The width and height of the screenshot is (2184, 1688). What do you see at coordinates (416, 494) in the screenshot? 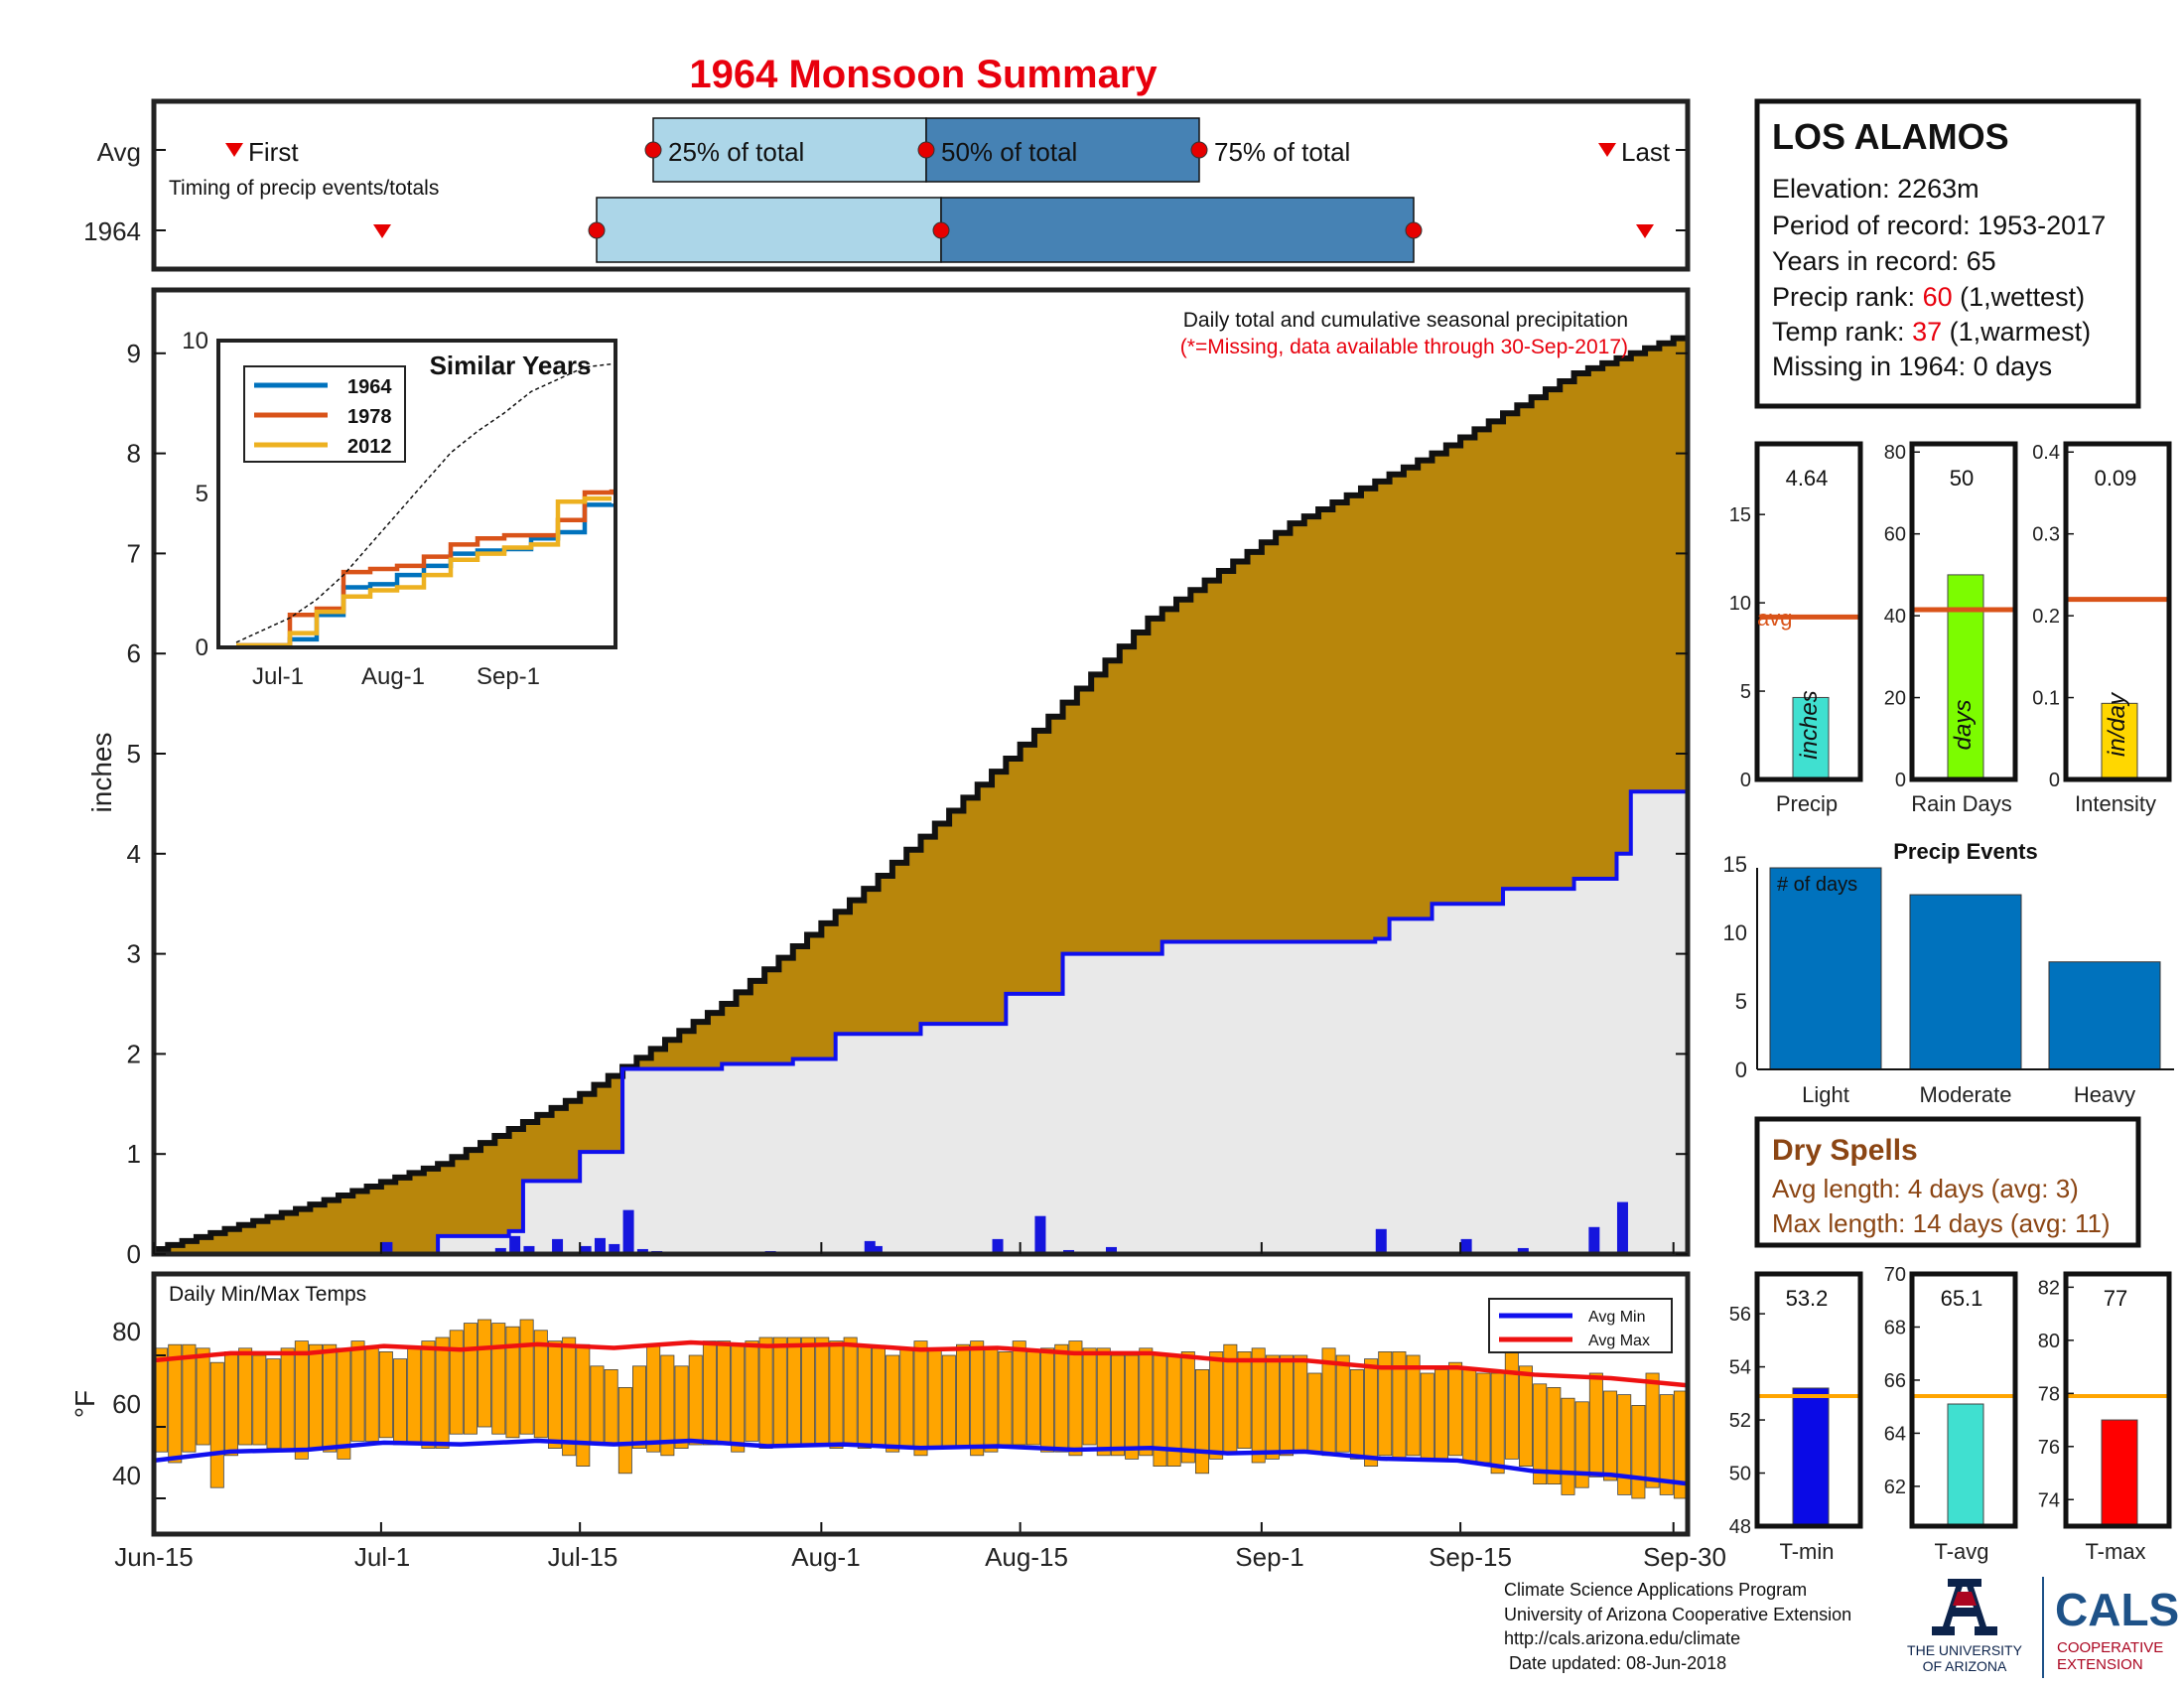
I see `similar-years-frame` at bounding box center [416, 494].